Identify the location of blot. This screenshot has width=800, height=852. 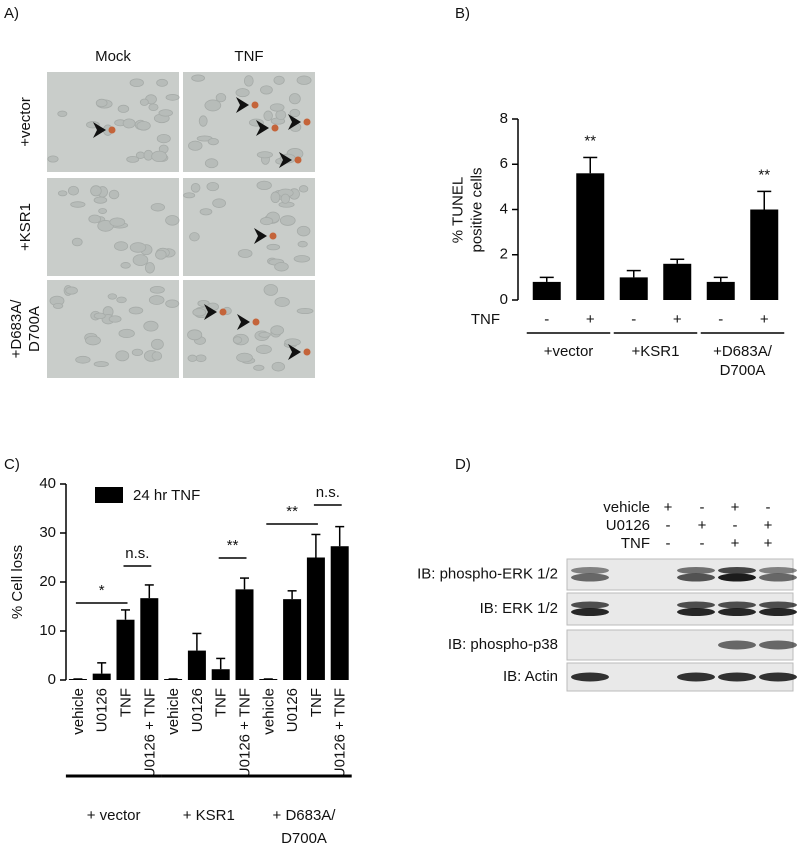
(681, 609).